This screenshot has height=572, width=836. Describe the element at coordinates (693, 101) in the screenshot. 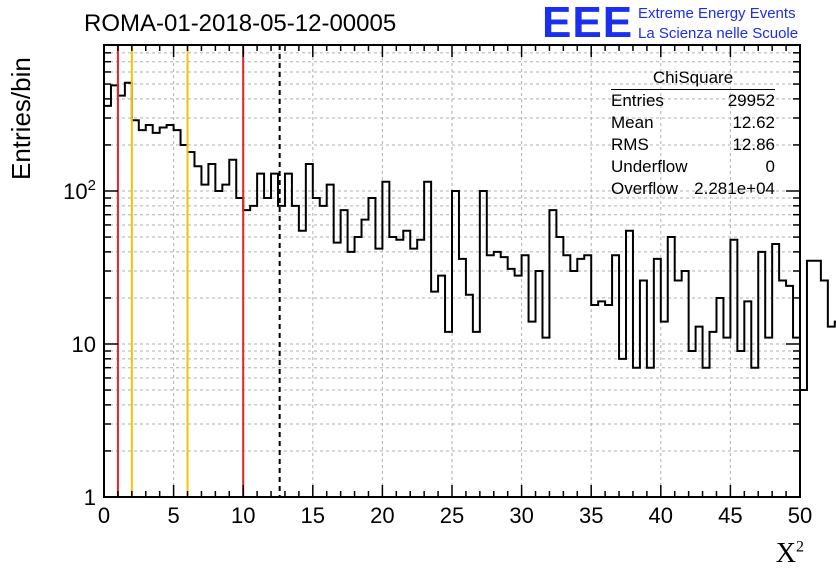

I see `stats-row-entries: Entries 29952` at that location.